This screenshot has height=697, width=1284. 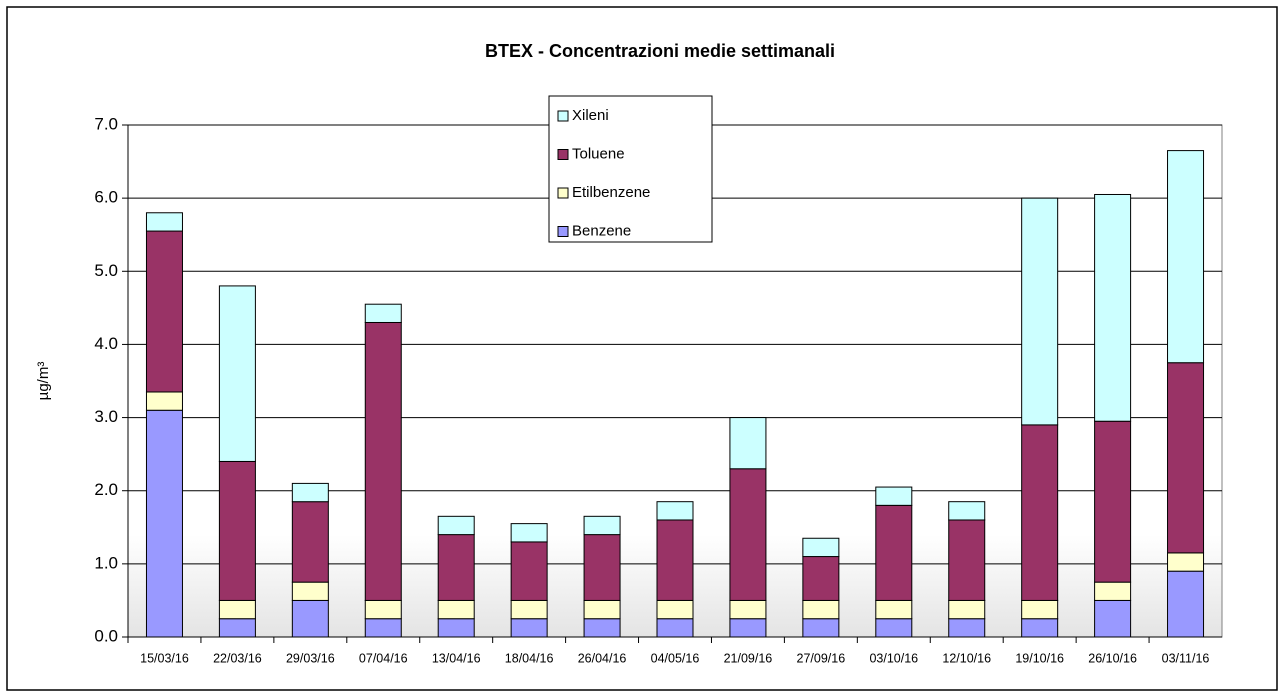 I want to click on legend-label: Toluene, so click(x=598, y=153).